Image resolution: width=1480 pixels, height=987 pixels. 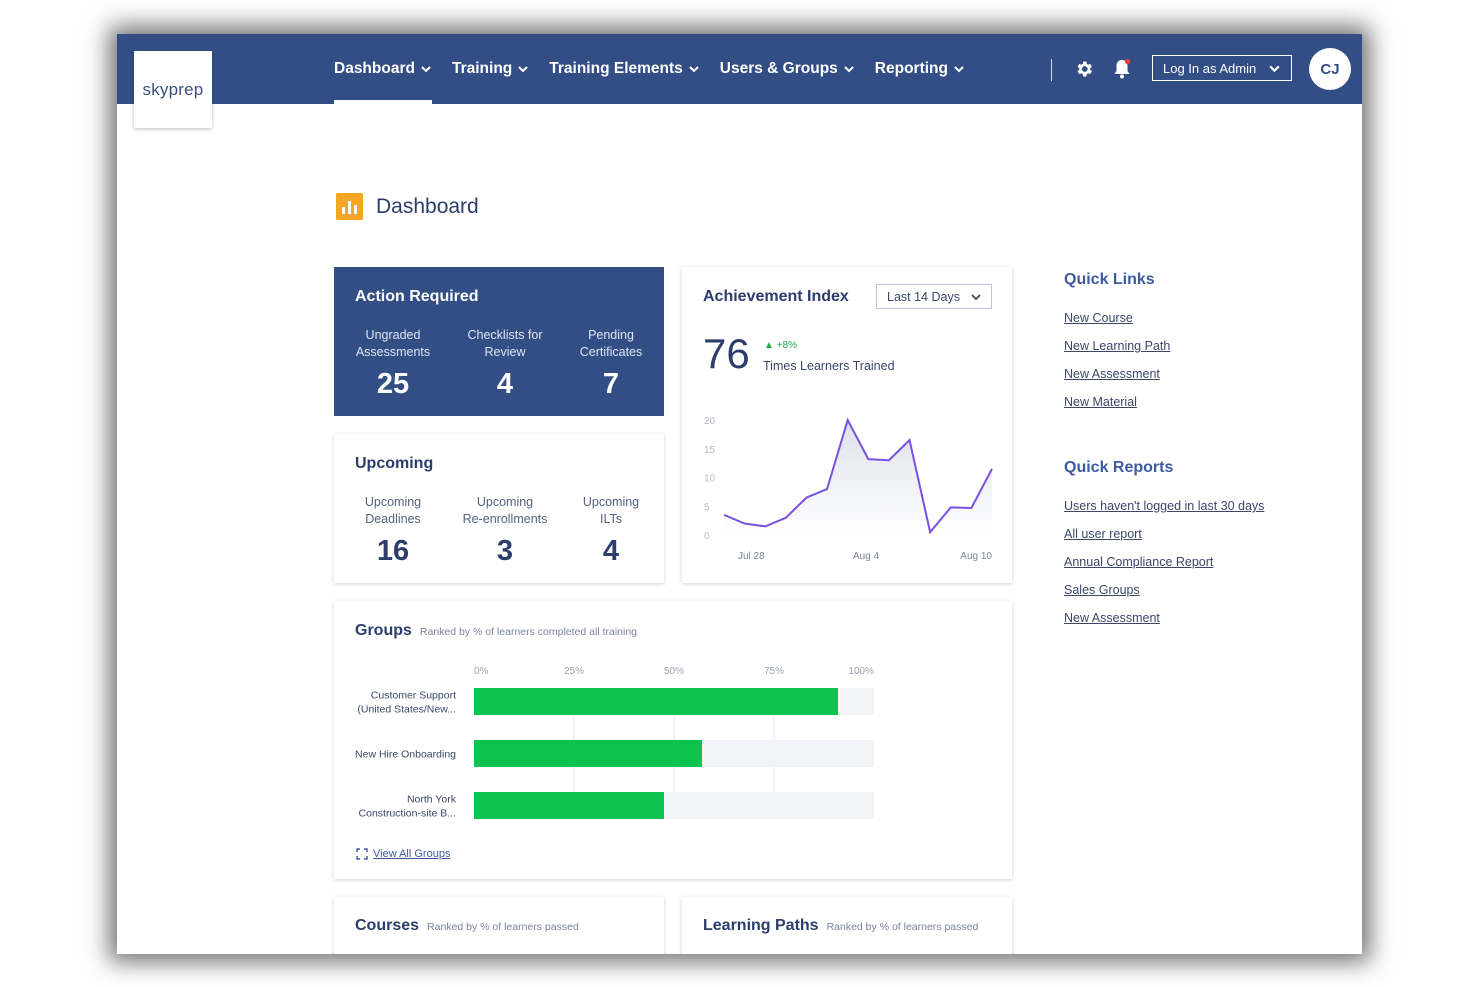 What do you see at coordinates (482, 68) in the screenshot?
I see `nav-training-label: Training` at bounding box center [482, 68].